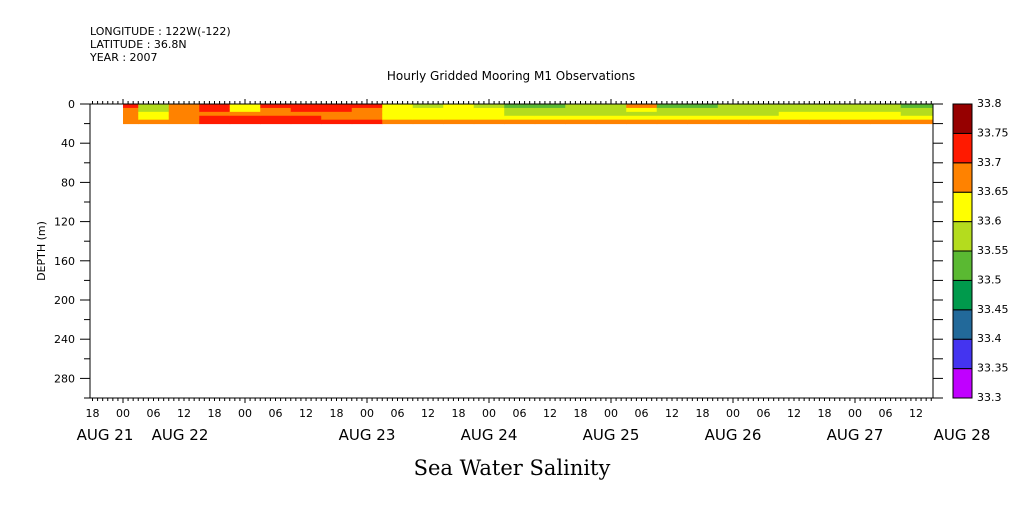  Describe the element at coordinates (993, 132) in the screenshot. I see `colorbar-label: 33.75` at that location.